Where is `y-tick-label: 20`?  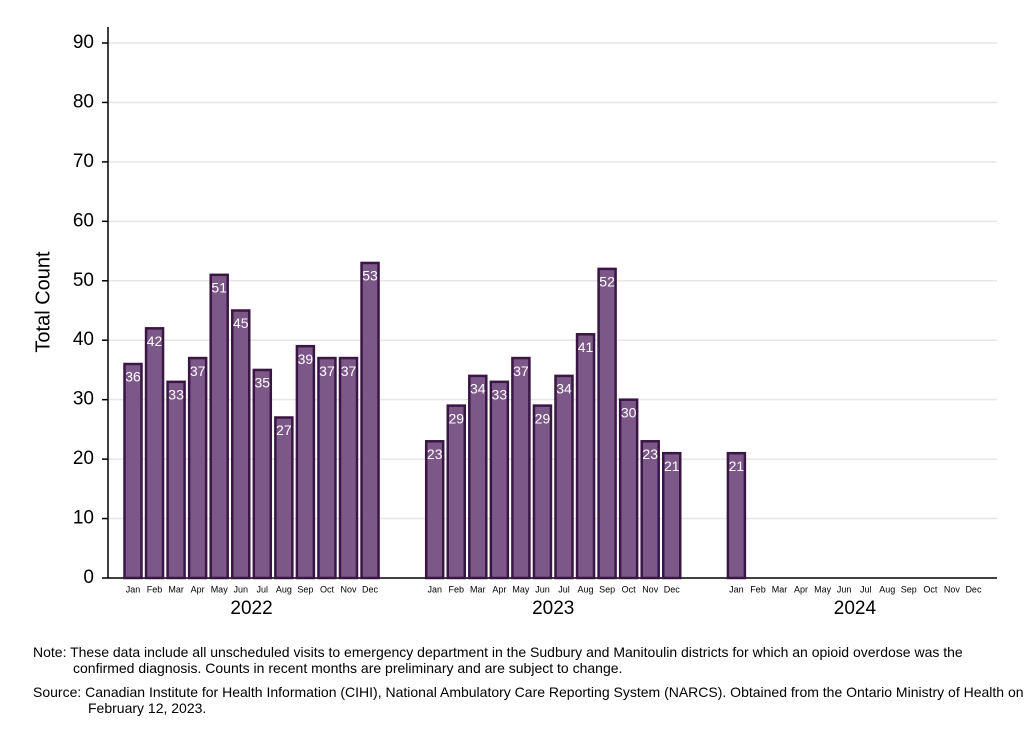
y-tick-label: 20 is located at coordinates (83, 458).